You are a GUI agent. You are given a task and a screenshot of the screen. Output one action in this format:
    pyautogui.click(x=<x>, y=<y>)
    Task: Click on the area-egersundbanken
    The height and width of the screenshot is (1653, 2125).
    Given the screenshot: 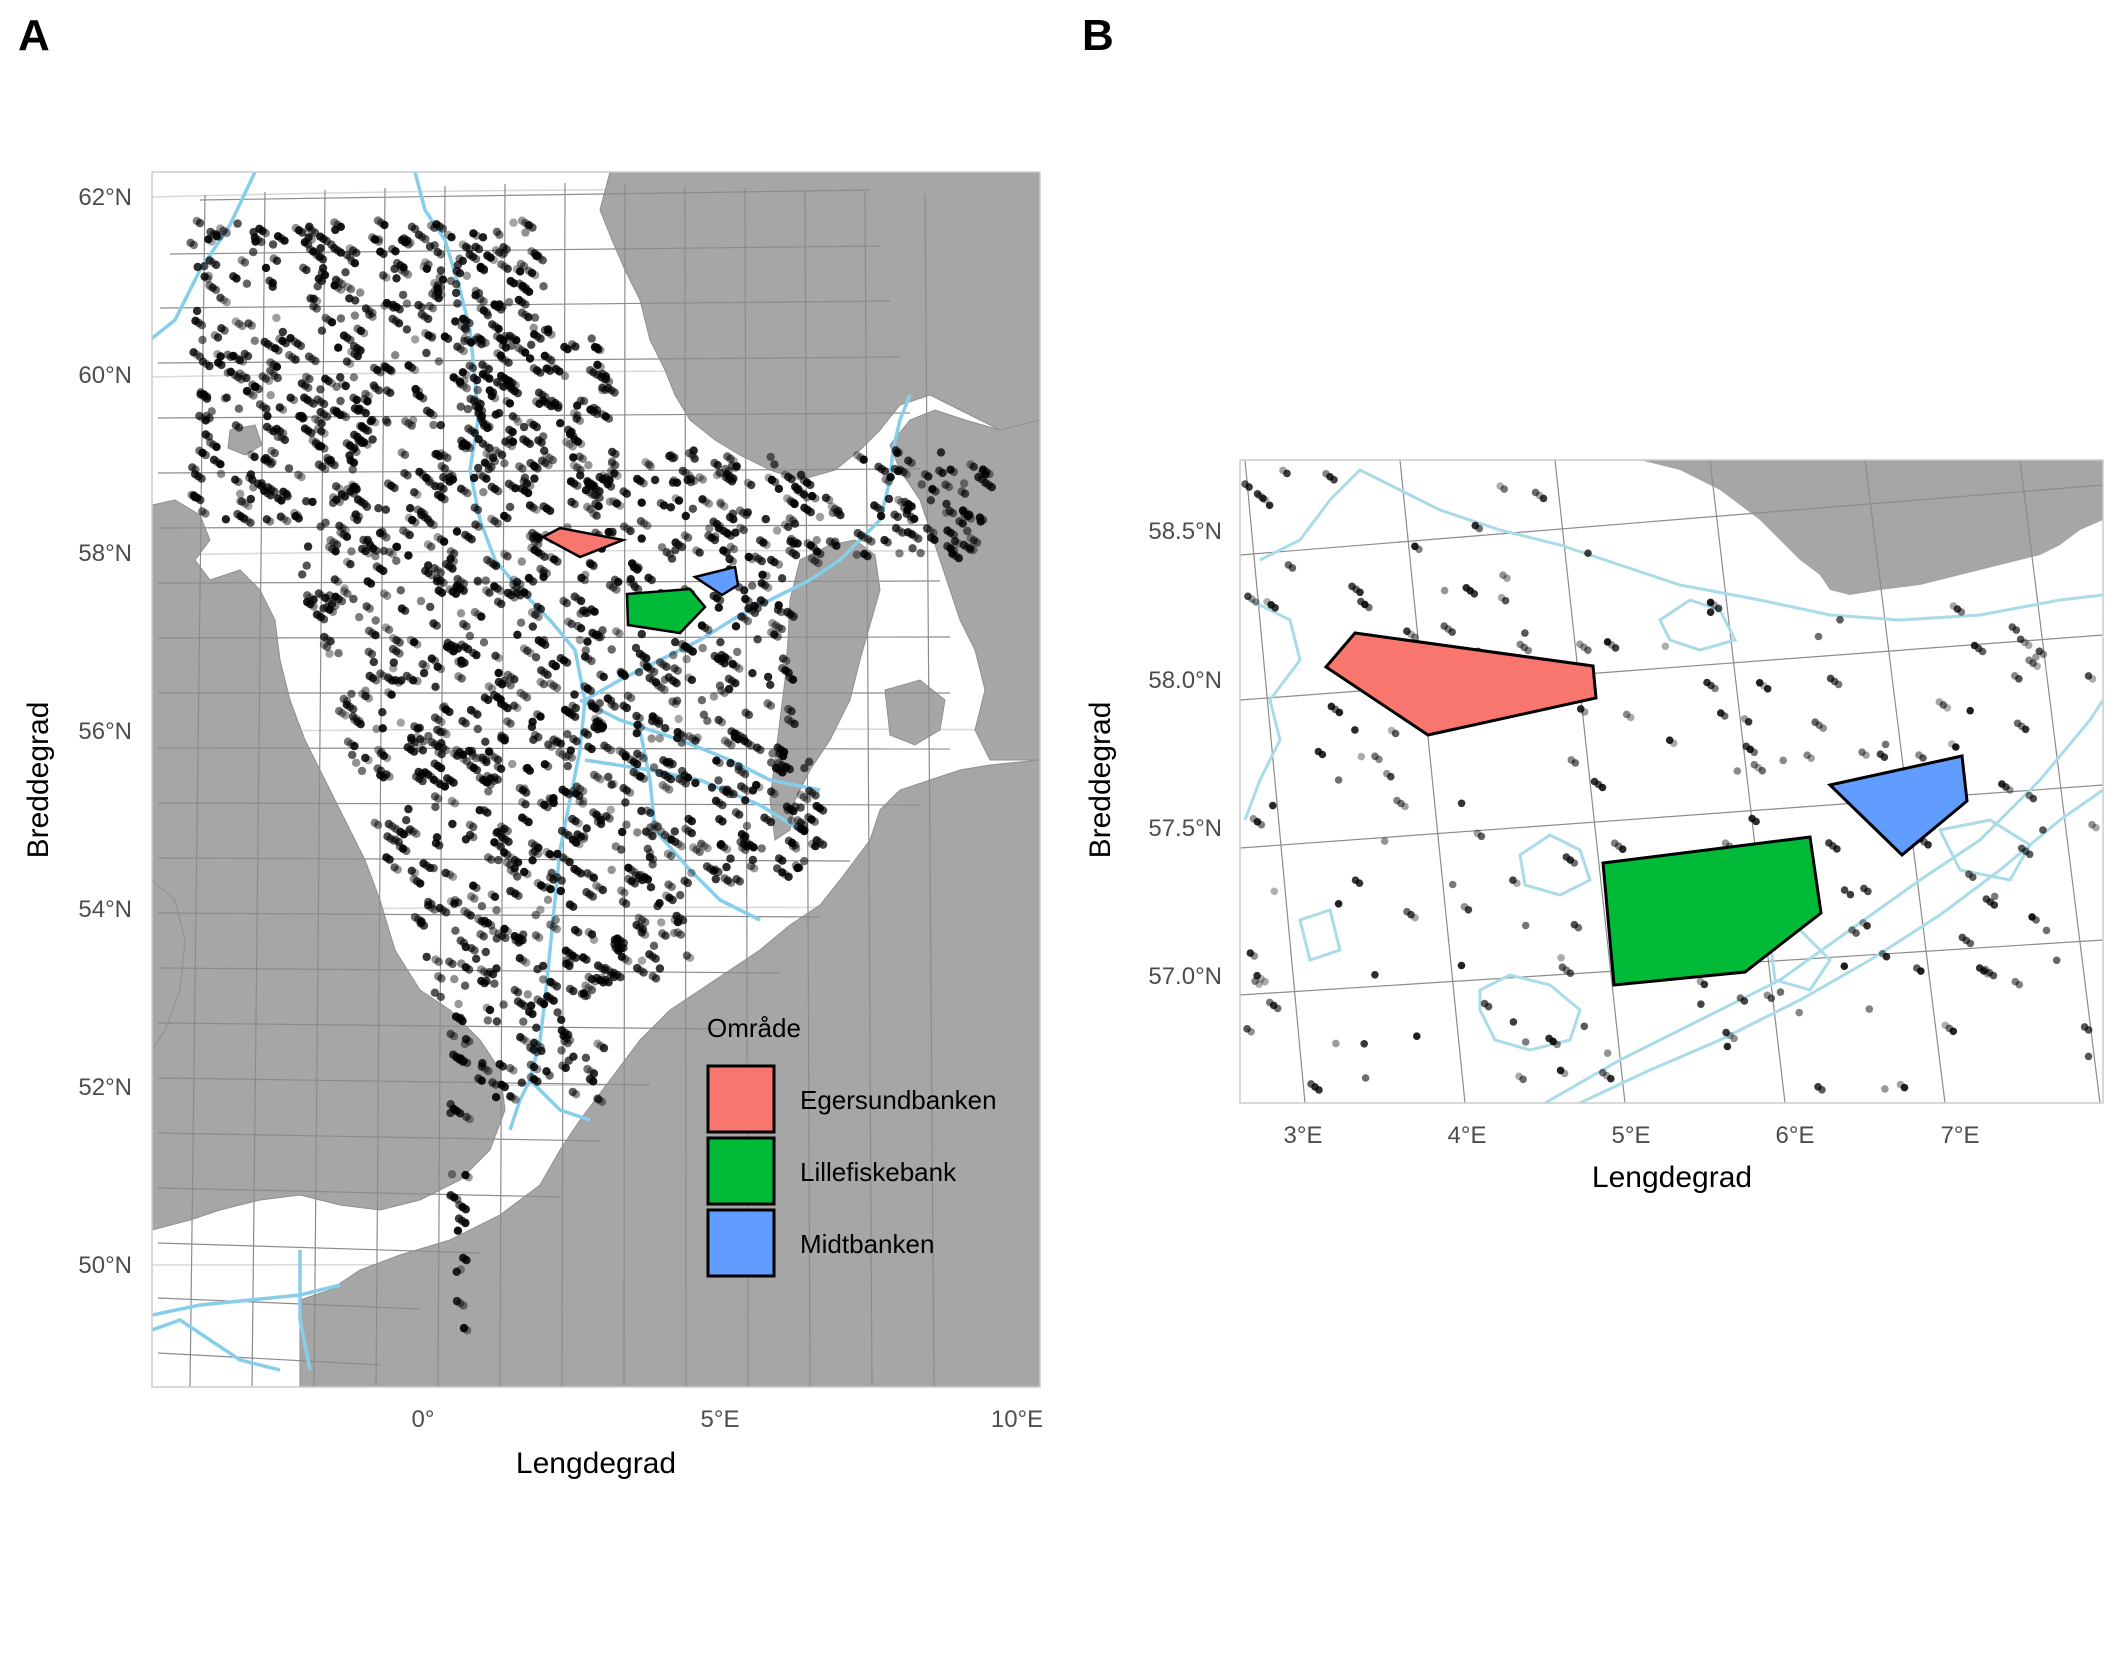 What is the action you would take?
    pyautogui.click(x=584, y=542)
    